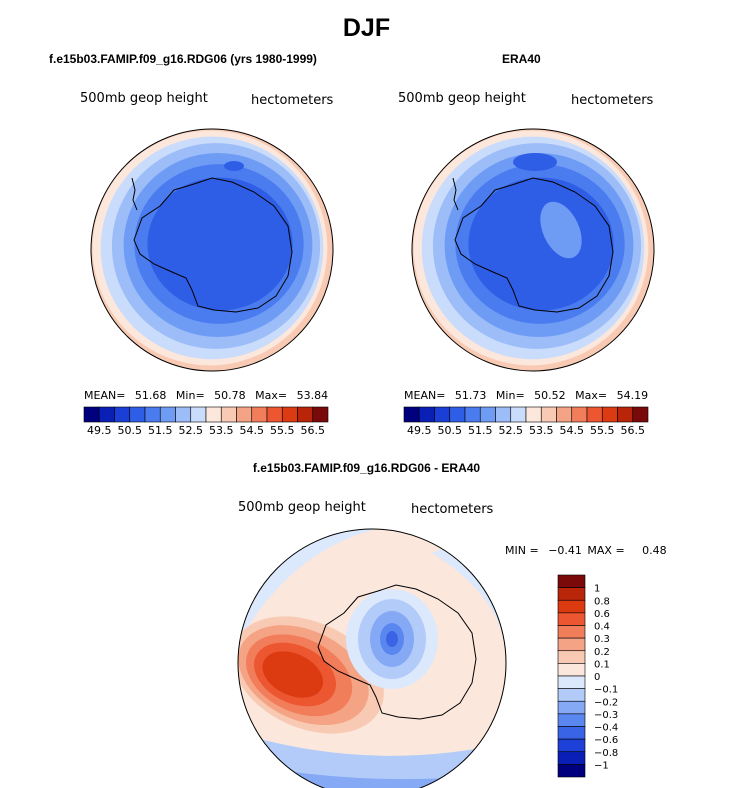  What do you see at coordinates (105, 395) in the screenshot?
I see `panel-1-mean-label: MEAN=` at bounding box center [105, 395].